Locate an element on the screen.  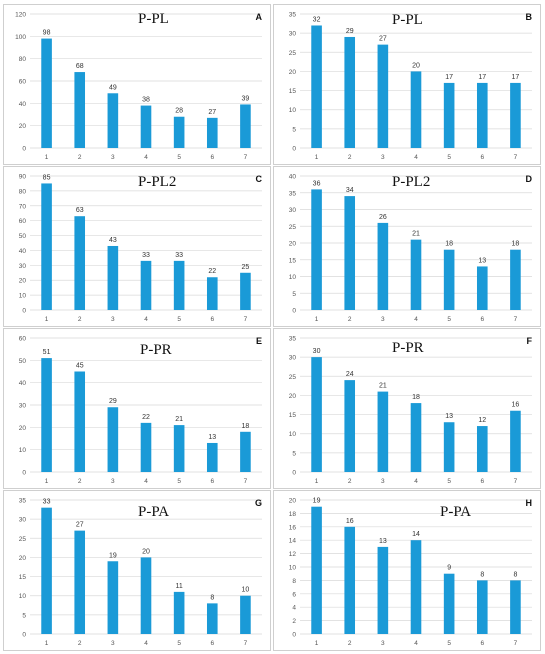
y-tick-label: 12 is located at coordinates (293, 554).